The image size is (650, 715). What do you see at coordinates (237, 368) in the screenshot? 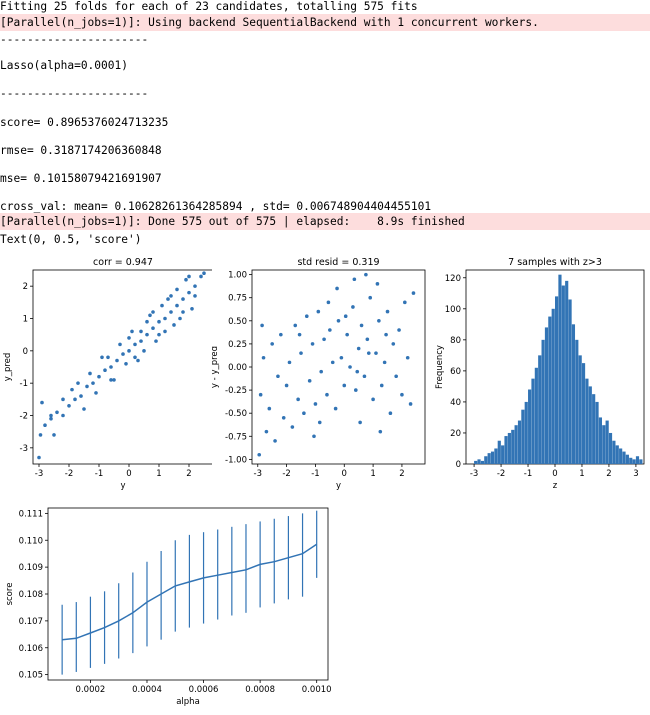
I see `y-tick-label: 0.00` at bounding box center [237, 368].